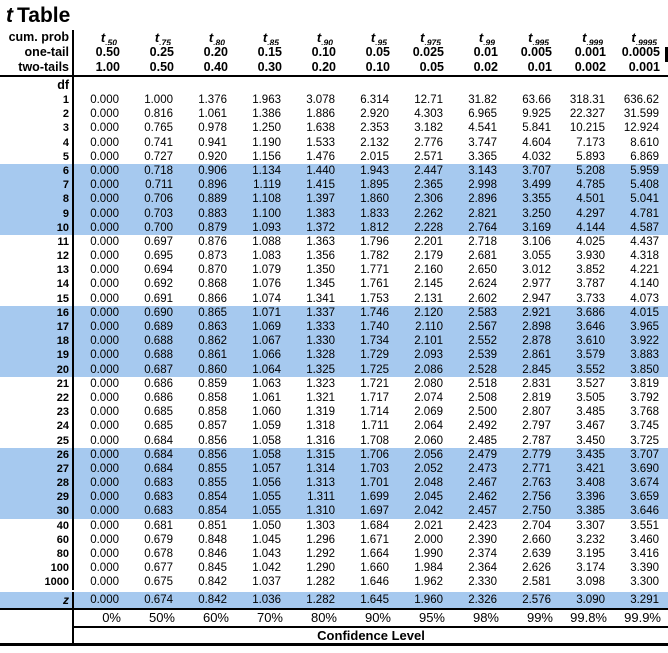 The image size is (668, 653). I want to click on t-value-cell: 3.883, so click(644, 355).